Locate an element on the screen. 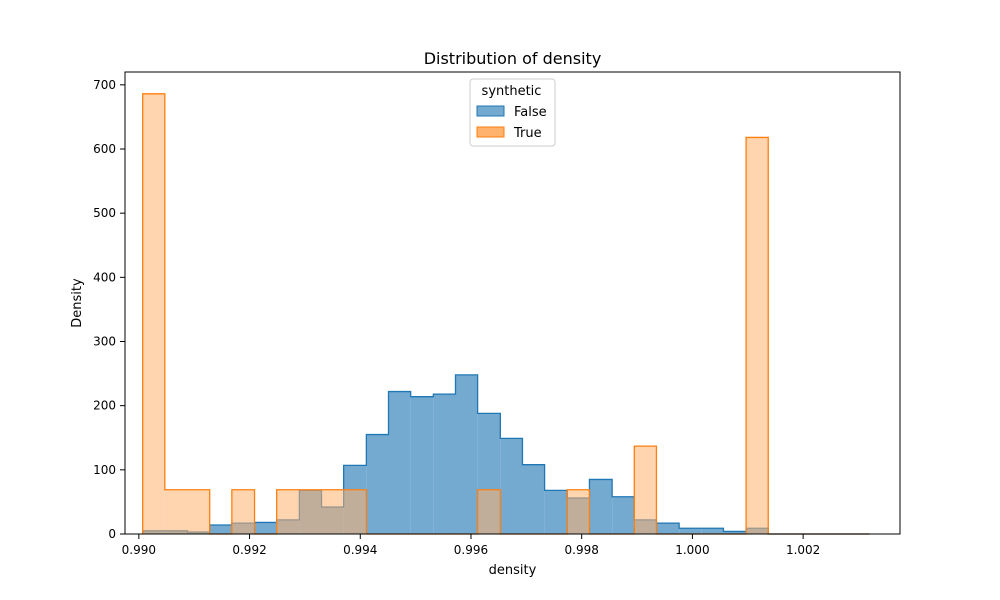 The width and height of the screenshot is (1000, 600). legend: synthetic False True is located at coordinates (512, 112).